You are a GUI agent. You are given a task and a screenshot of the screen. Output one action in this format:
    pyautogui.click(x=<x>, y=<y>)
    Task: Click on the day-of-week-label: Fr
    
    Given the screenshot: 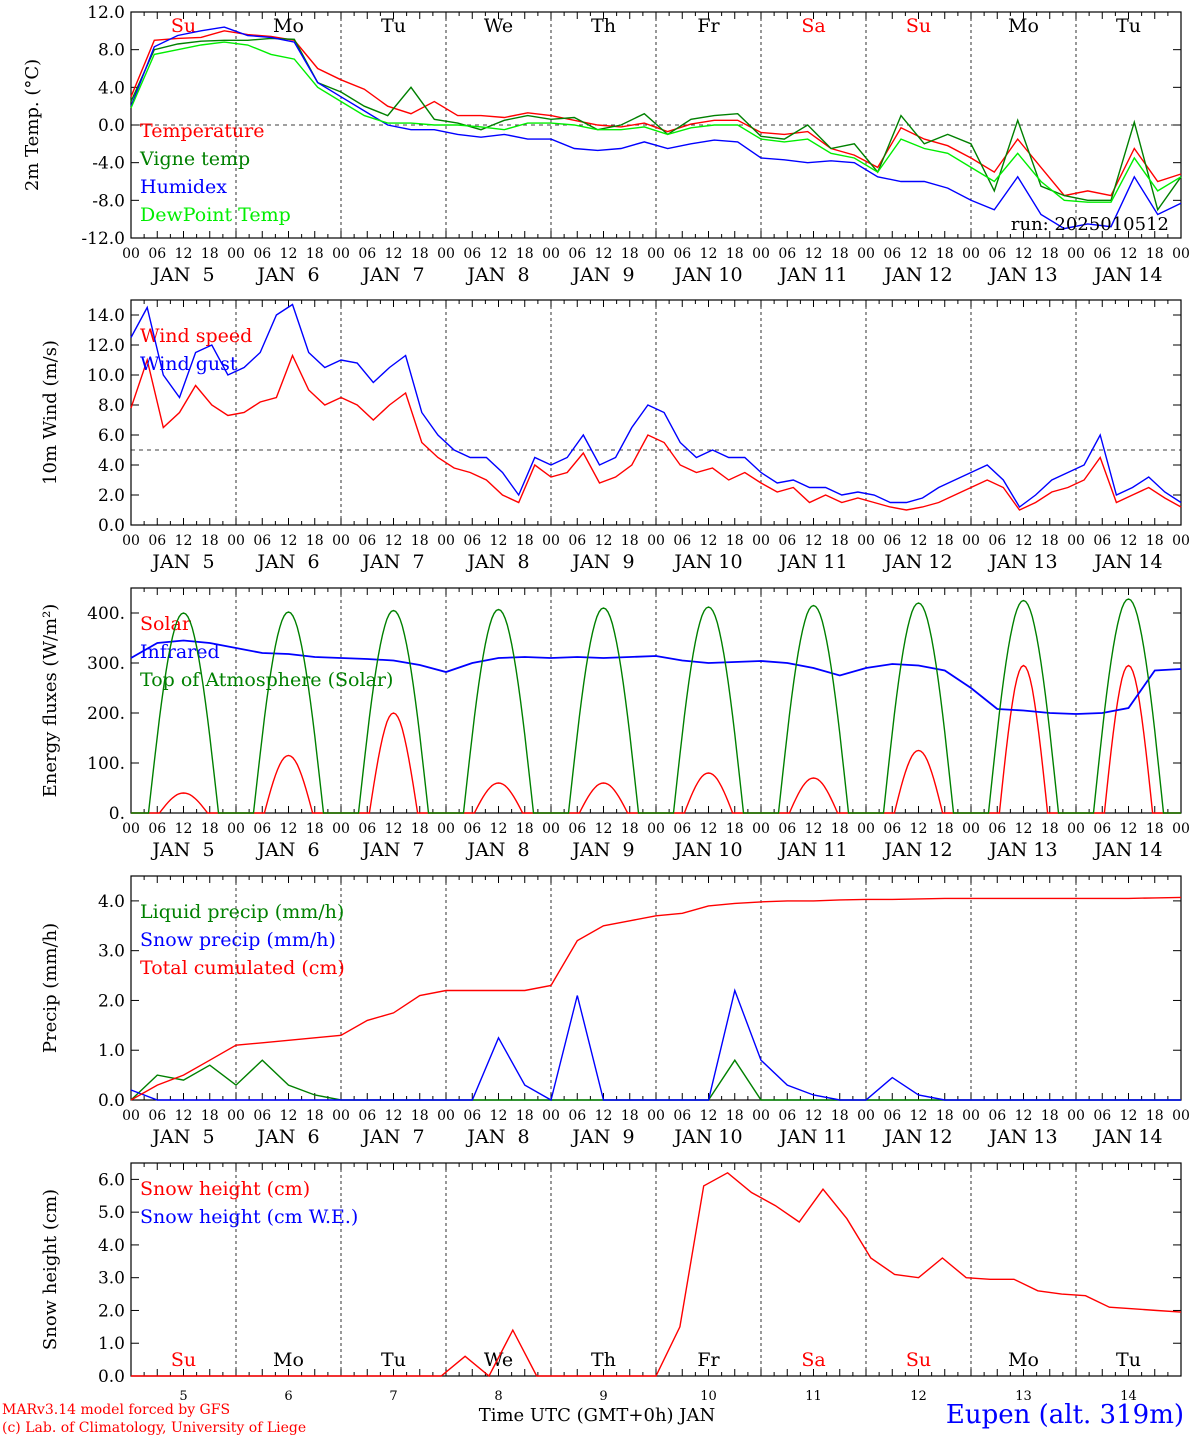 What is the action you would take?
    pyautogui.click(x=708, y=26)
    